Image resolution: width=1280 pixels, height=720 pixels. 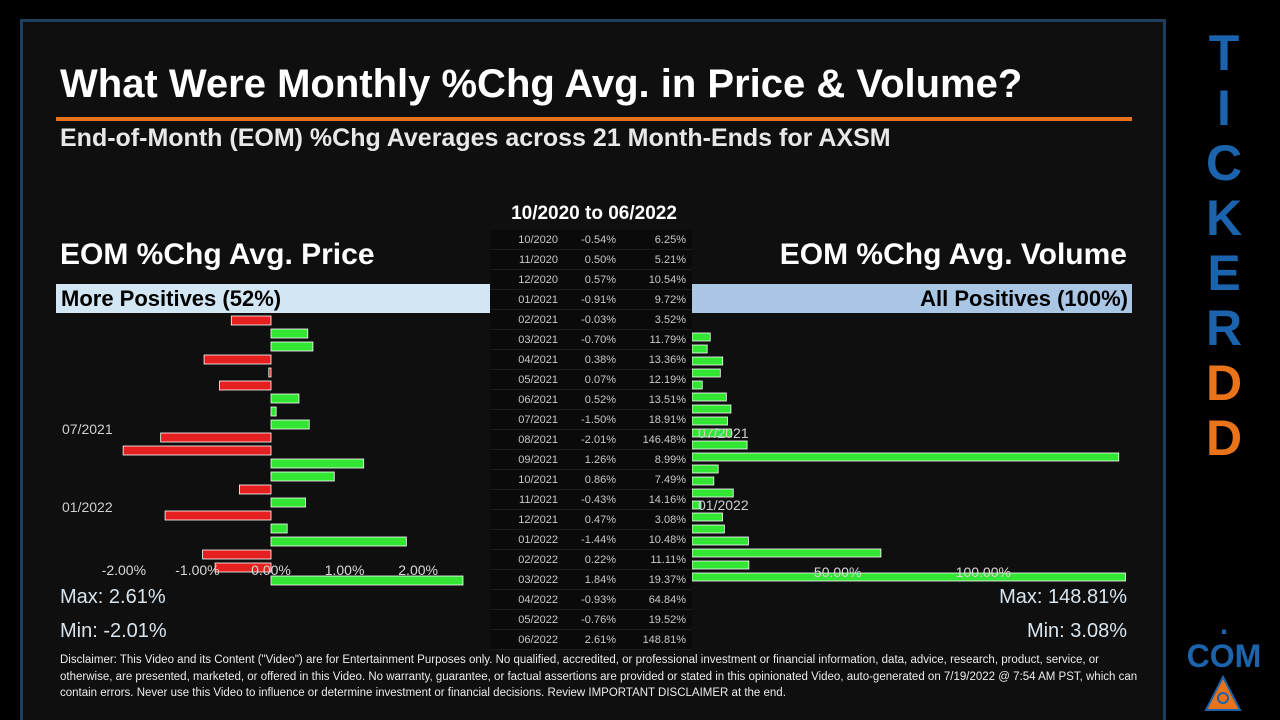 I want to click on table-cell-date: 03/2022, so click(x=538, y=580).